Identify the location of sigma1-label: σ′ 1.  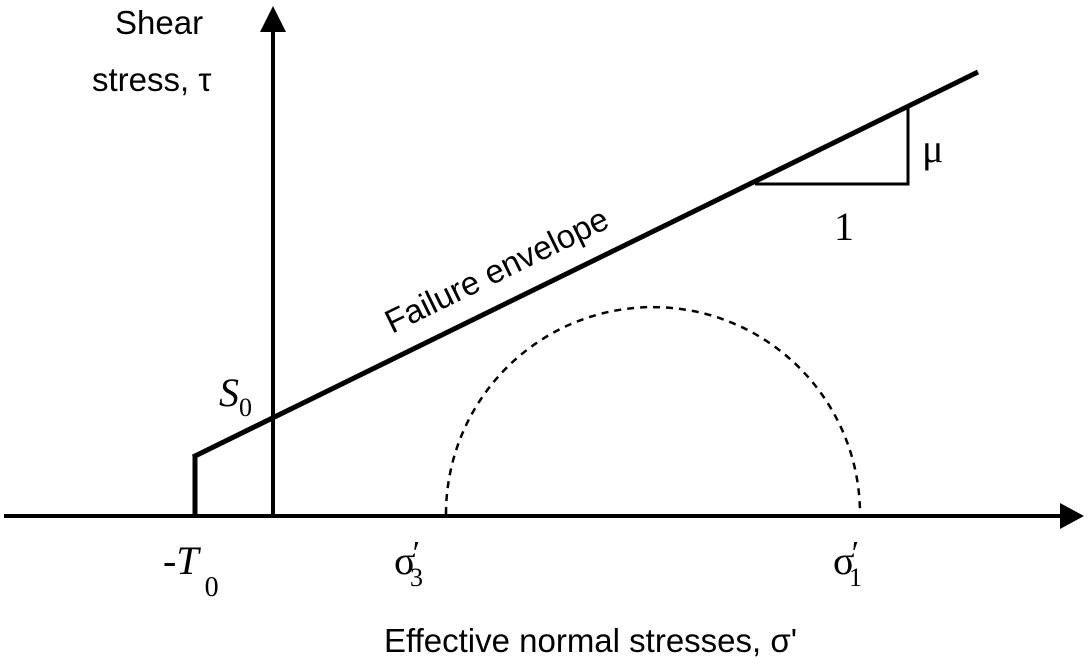
(847, 563).